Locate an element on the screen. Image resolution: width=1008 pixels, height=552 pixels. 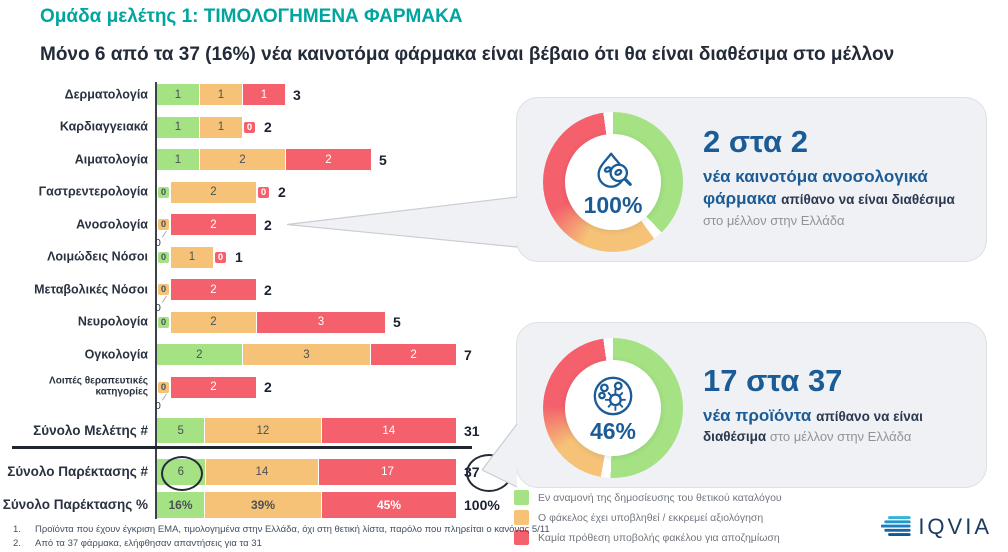
petri-dish-icon is located at coordinates (613, 396).